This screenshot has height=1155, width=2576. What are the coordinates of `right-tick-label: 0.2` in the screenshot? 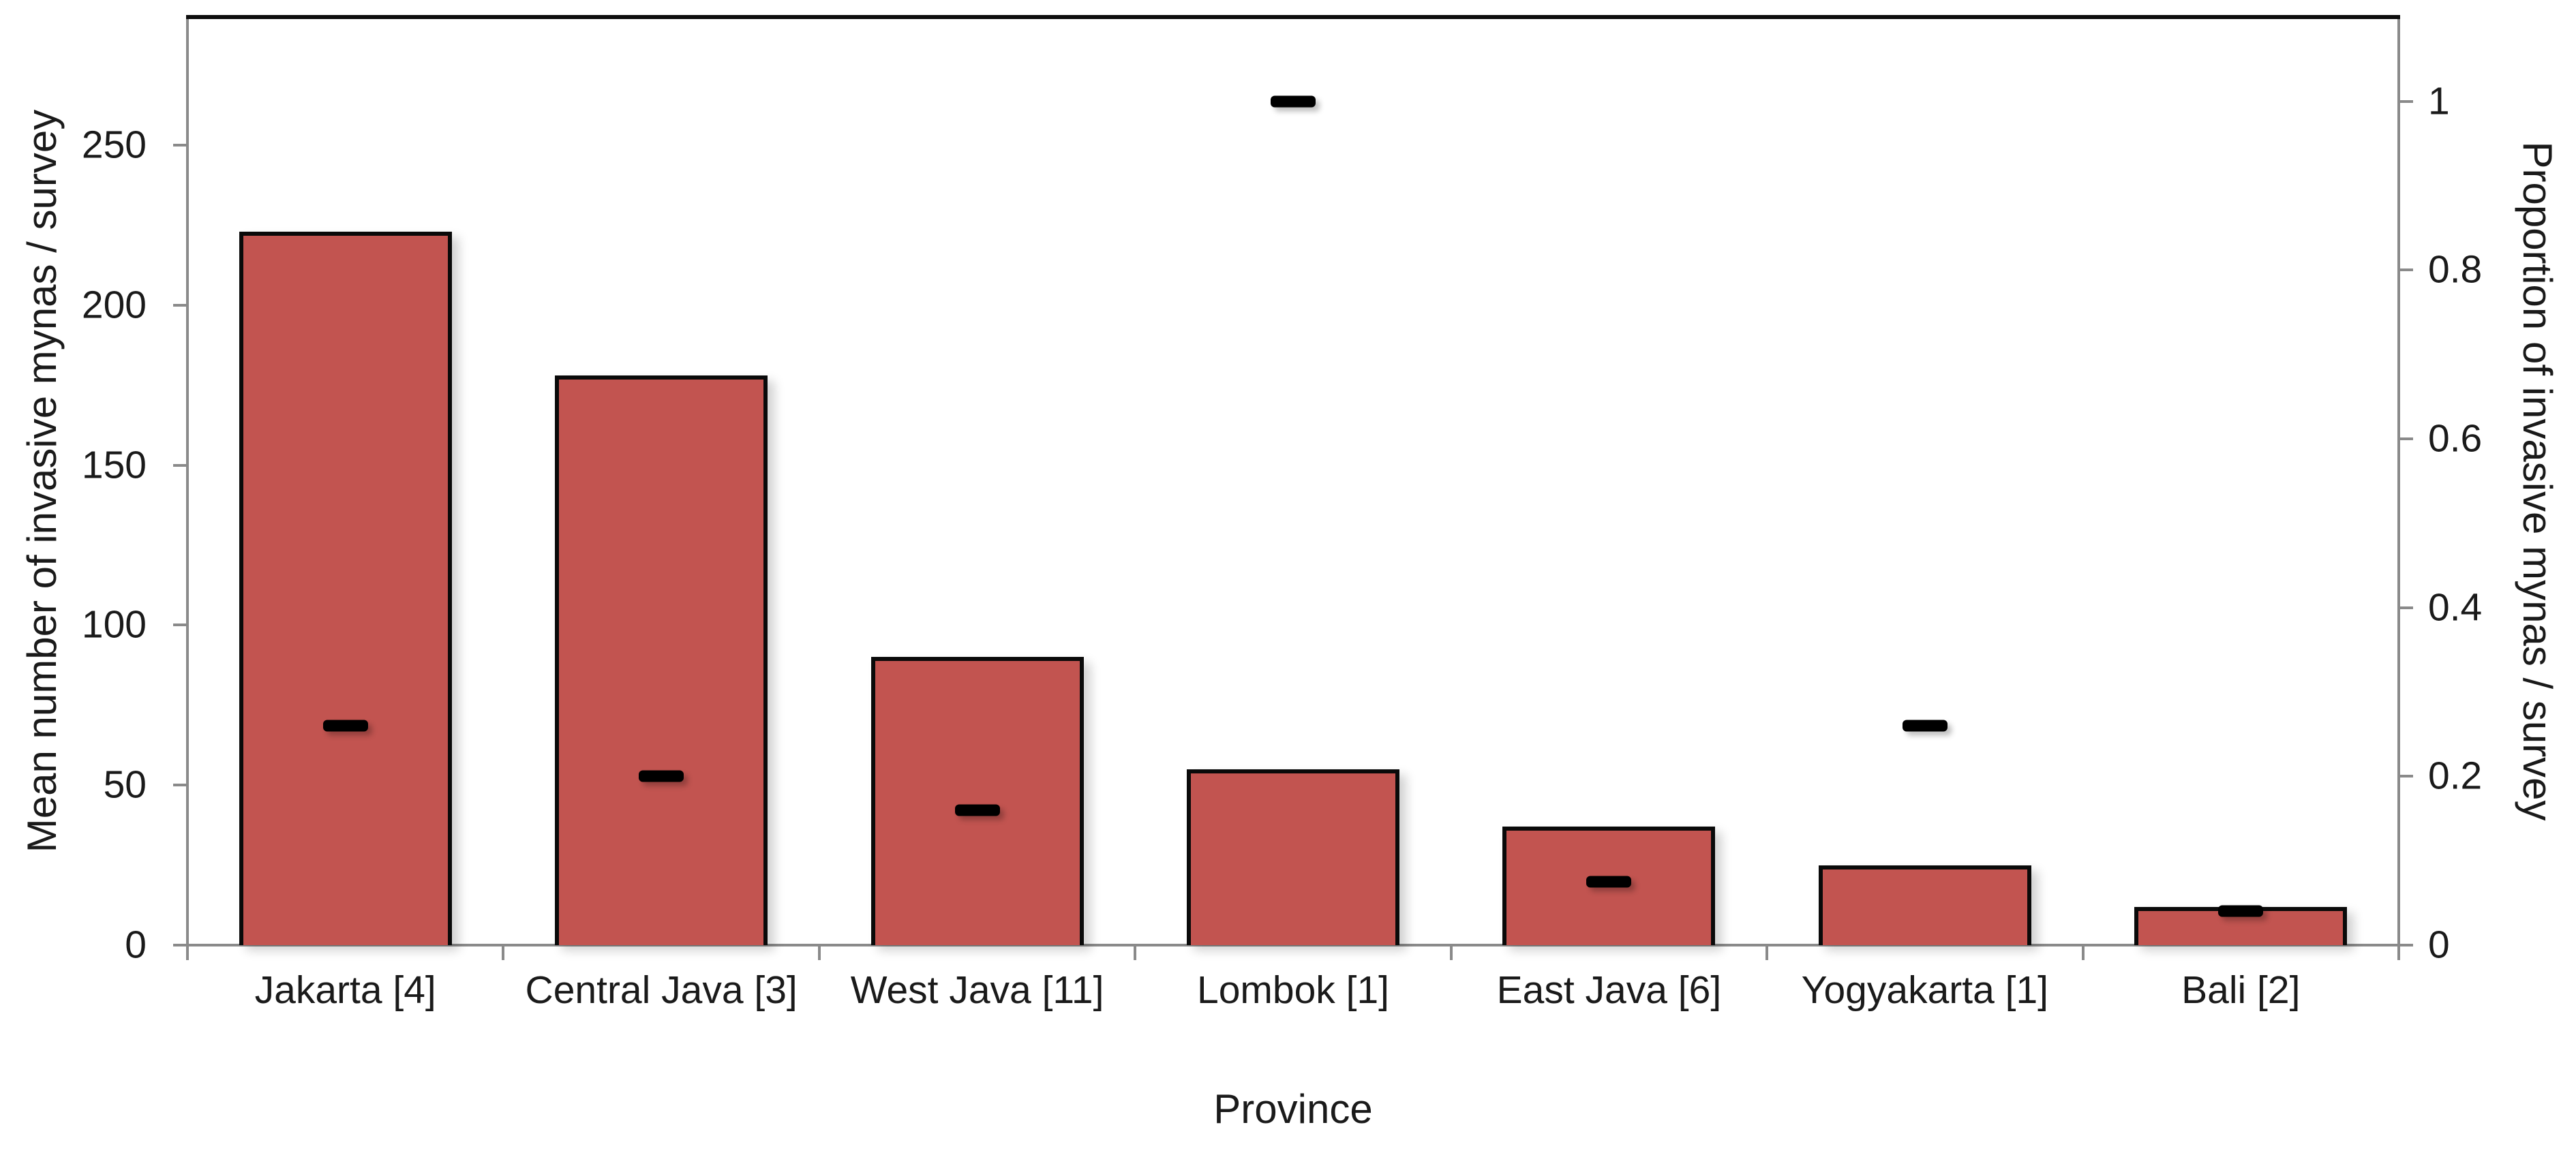 It's located at (2455, 776).